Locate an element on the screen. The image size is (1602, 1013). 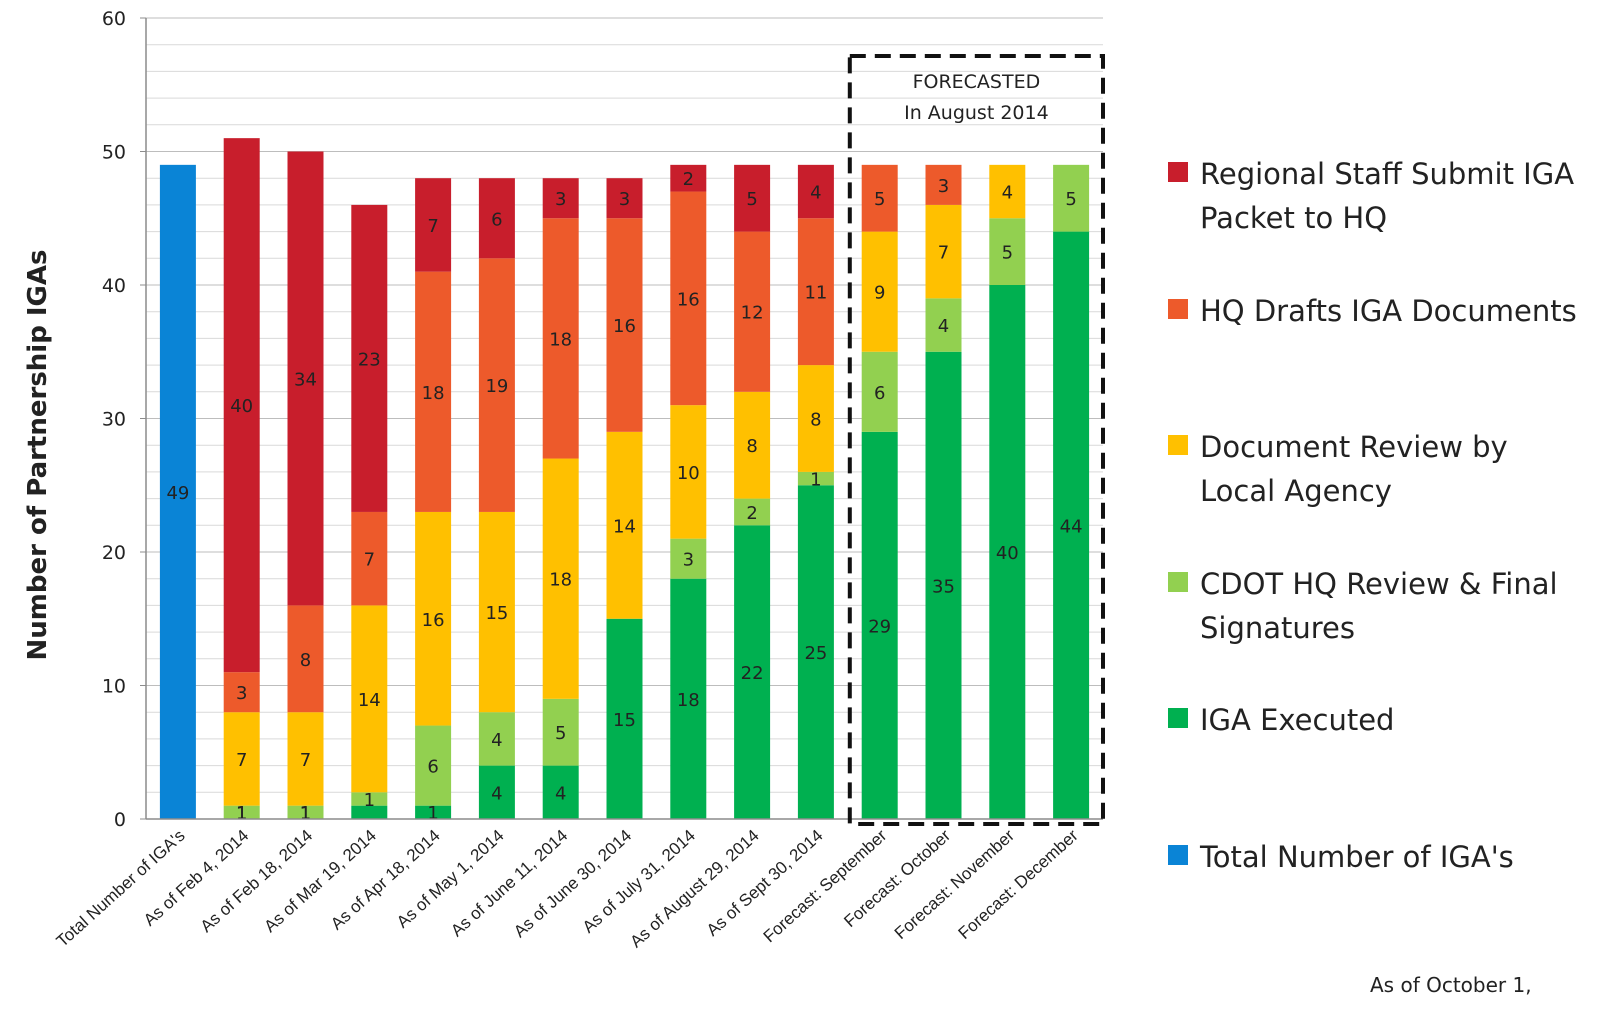
legend-item: Regional Staff Submit IGA Packet to HQ is located at coordinates (1374, 196).